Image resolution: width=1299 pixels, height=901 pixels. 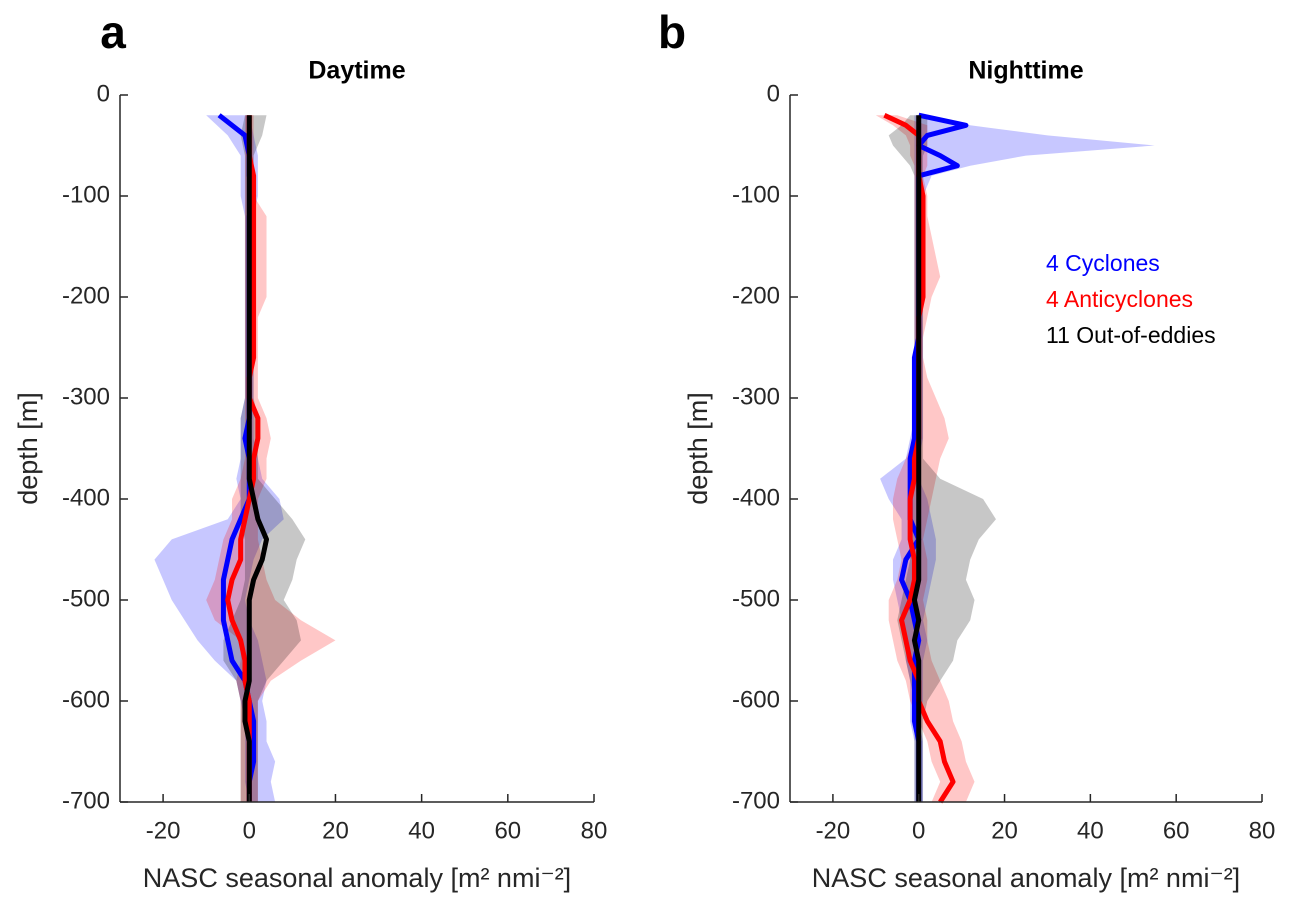 I want to click on legend-entry: 4 Anticyclones, so click(x=1119, y=299).